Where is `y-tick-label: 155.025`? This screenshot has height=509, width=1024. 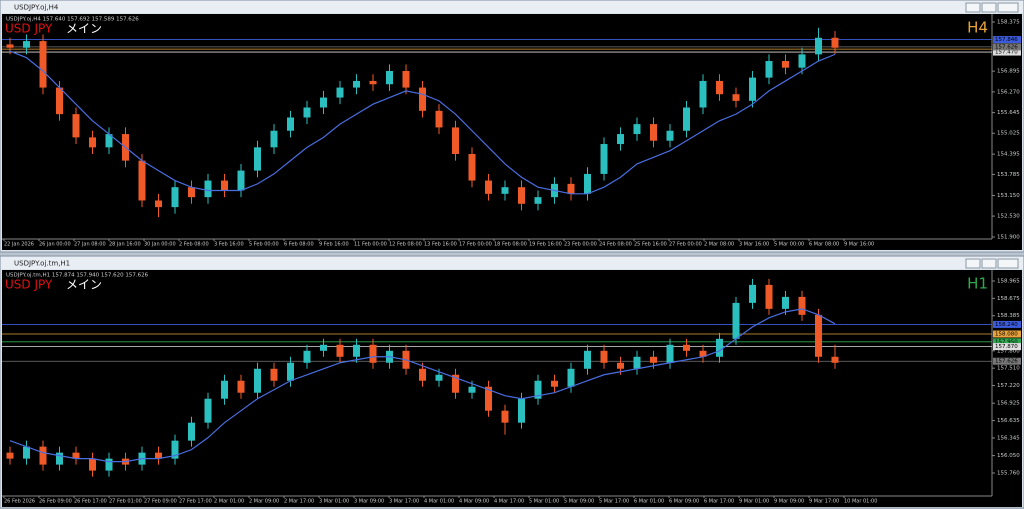
y-tick-label: 155.025 is located at coordinates (1008, 134).